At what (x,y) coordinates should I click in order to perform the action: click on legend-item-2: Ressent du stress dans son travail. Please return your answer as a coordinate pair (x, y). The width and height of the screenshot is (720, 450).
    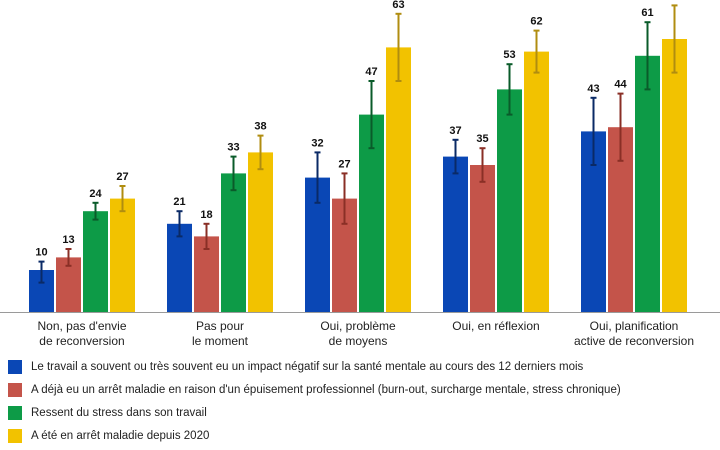
    Looking at the image, I should click on (364, 412).